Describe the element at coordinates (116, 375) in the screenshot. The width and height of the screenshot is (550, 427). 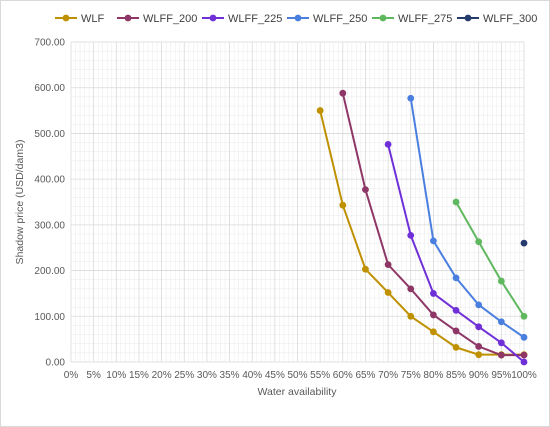
I see `x-tick-label: 10%` at that location.